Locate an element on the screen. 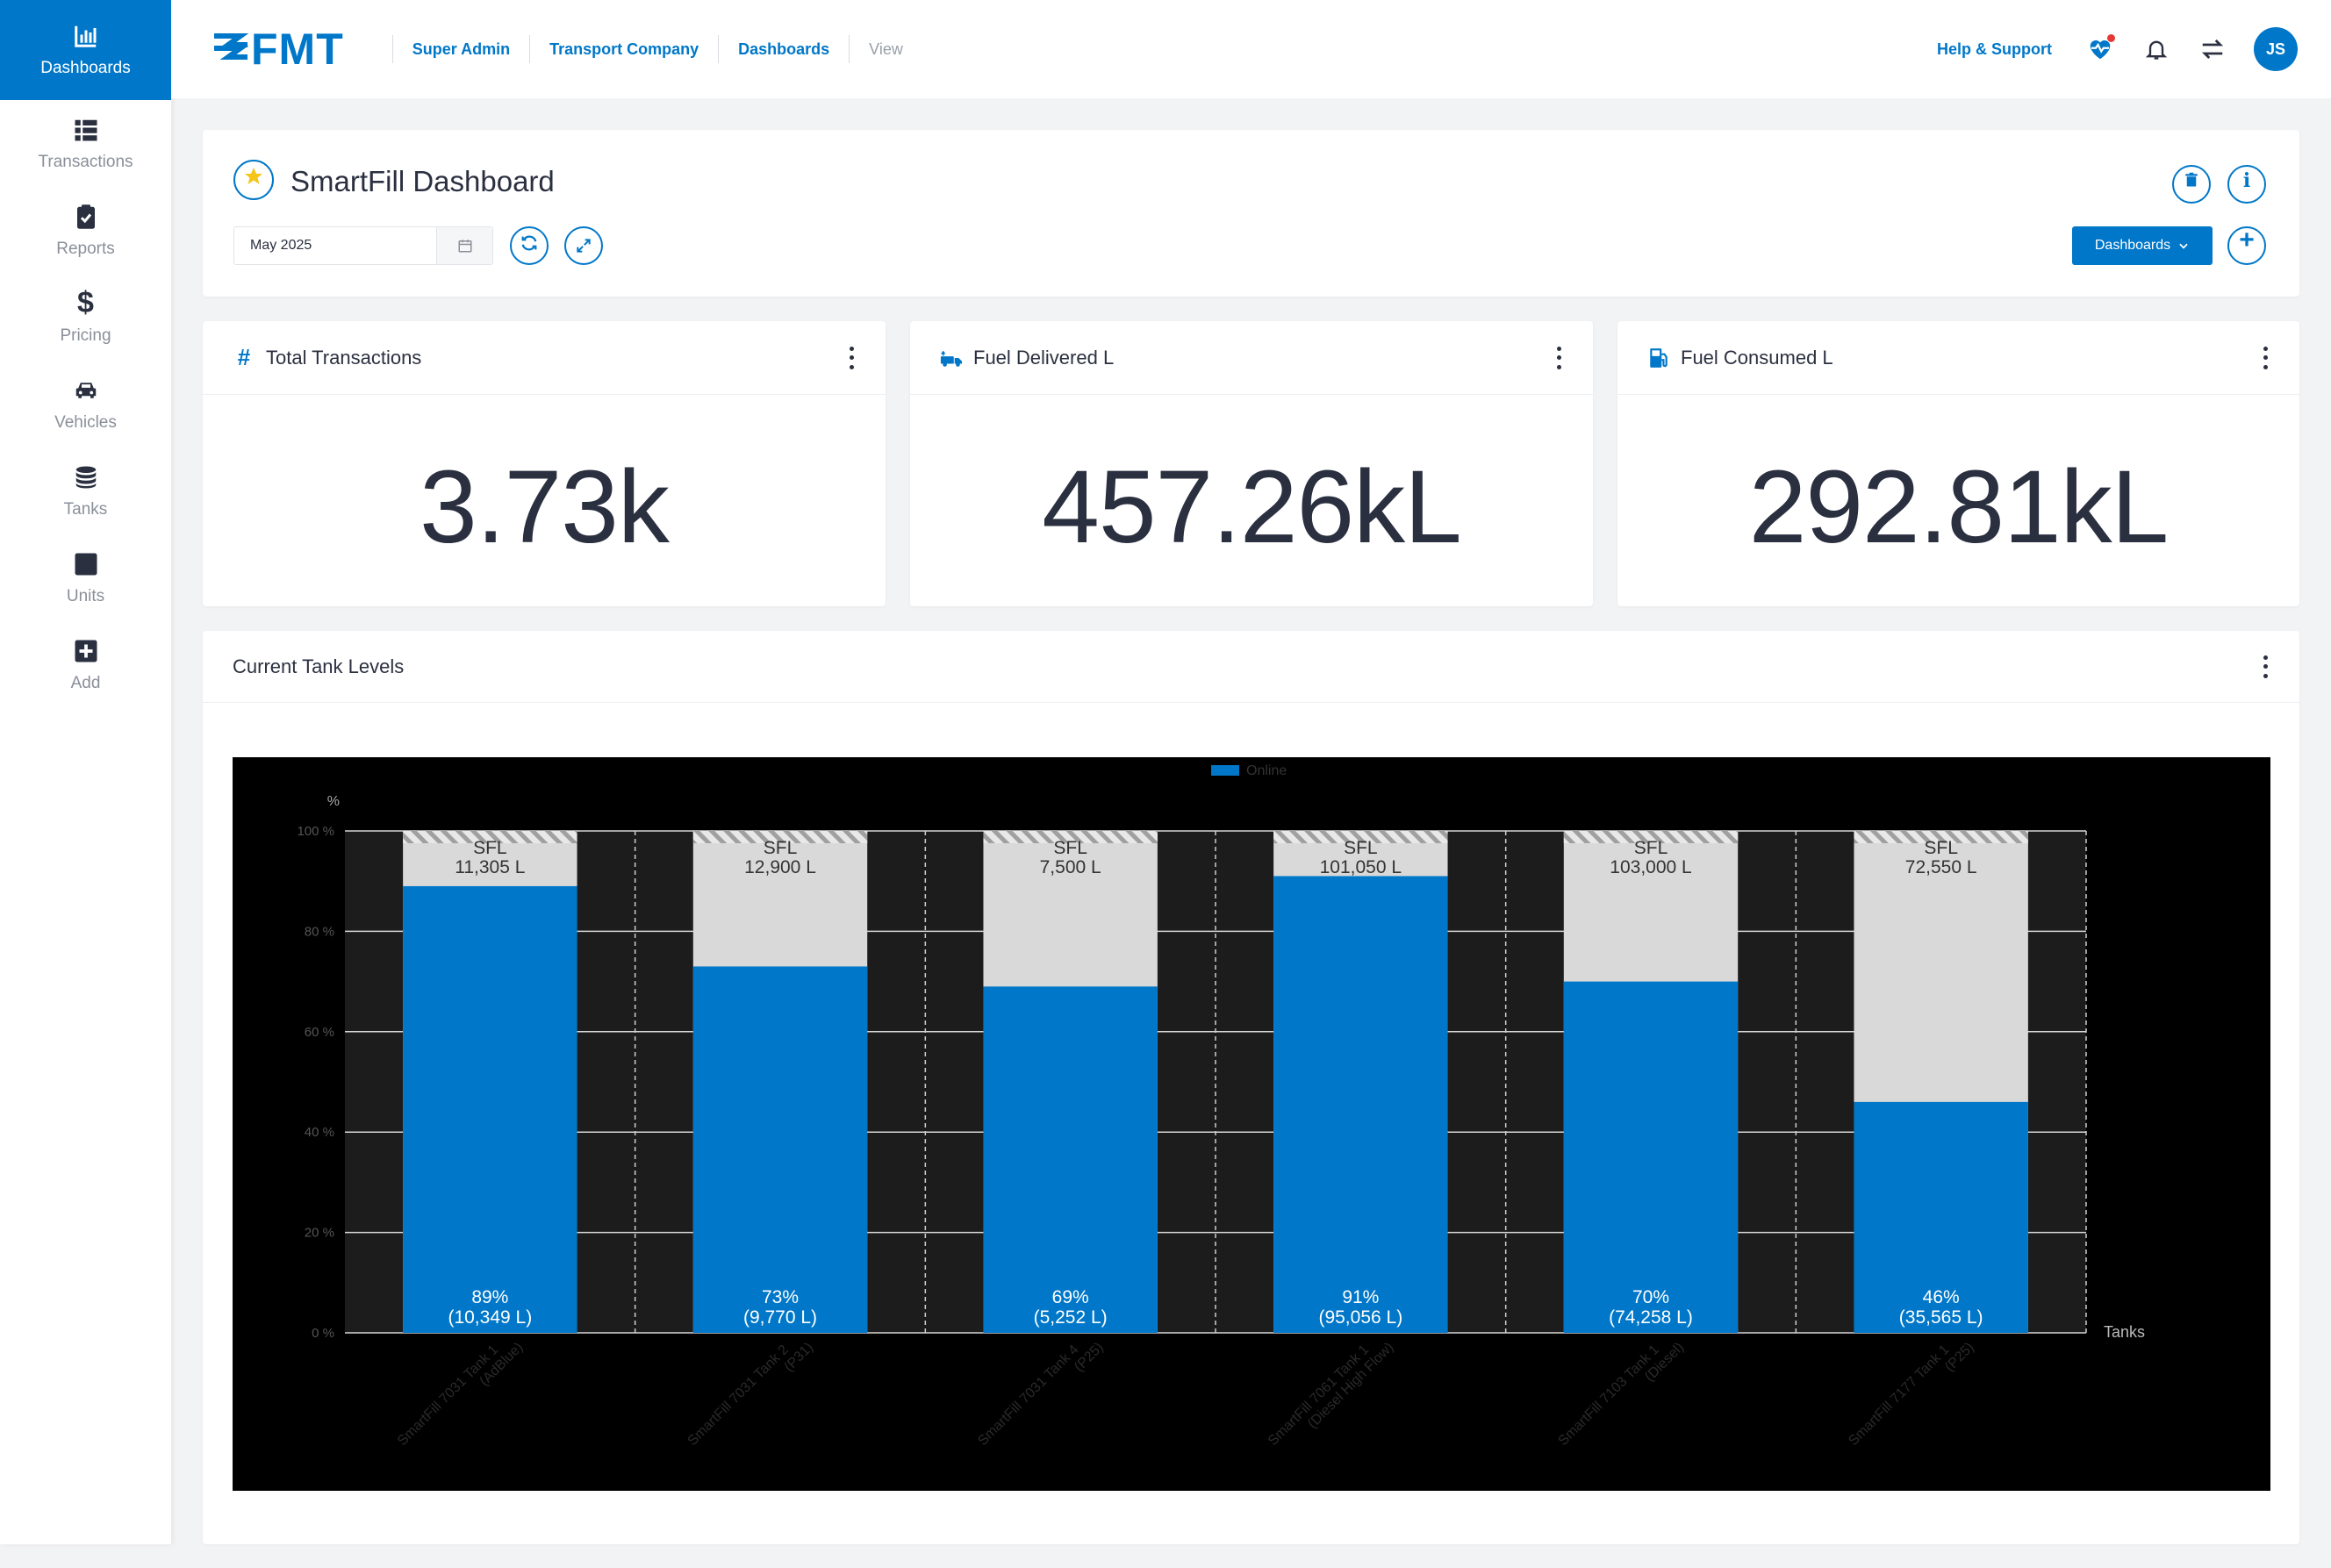 Image resolution: width=2331 pixels, height=1568 pixels. star-icon is located at coordinates (253, 176).